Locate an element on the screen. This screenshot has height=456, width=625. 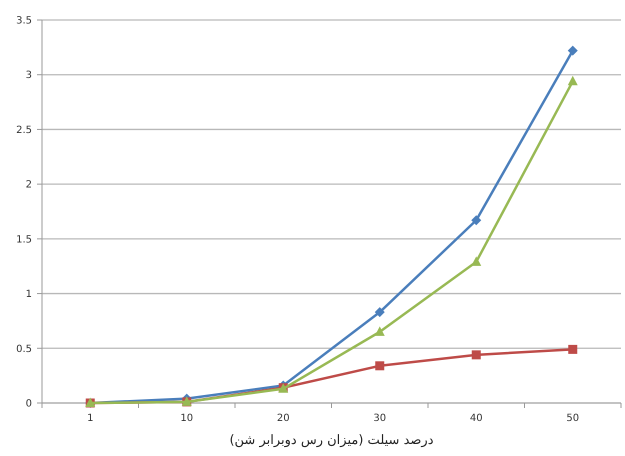
y-tick-label: 3.5 is located at coordinates (24, 21).